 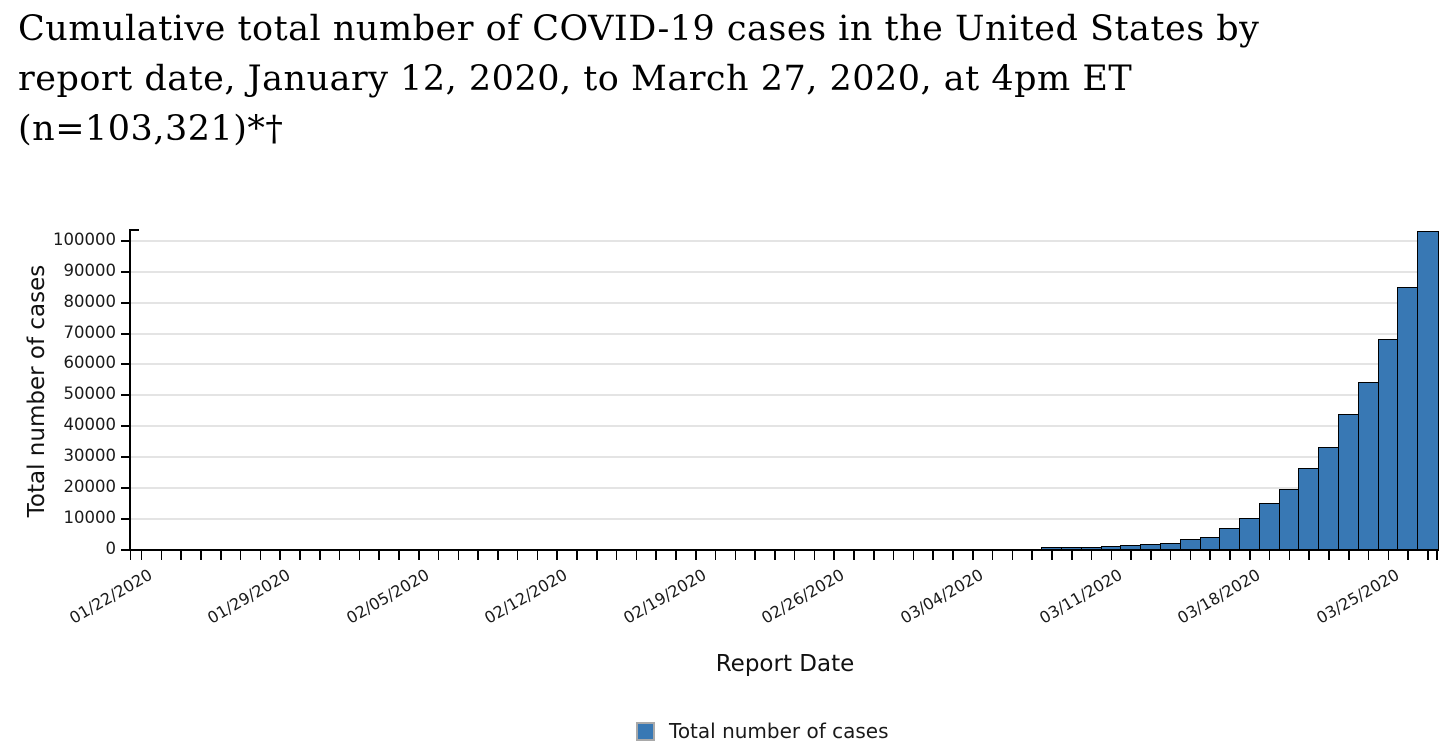 I want to click on legend-label: Total number of cases, so click(x=779, y=731).